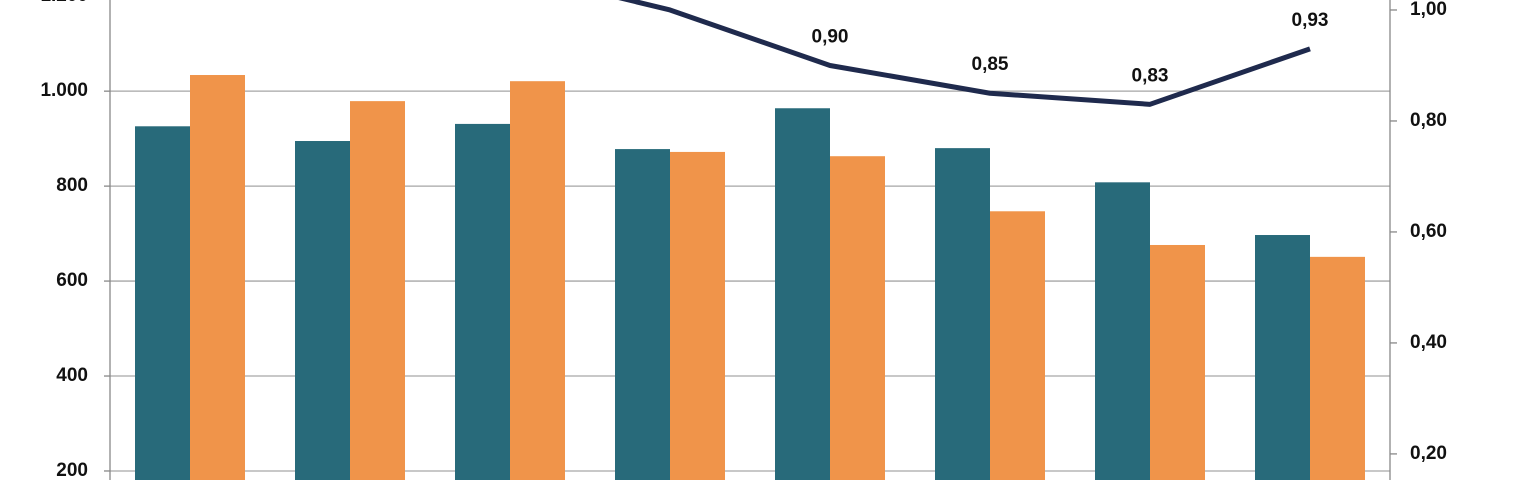 Image resolution: width=1520 pixels, height=480 pixels. Describe the element at coordinates (990, 64) in the screenshot. I see `data-label: 0,85` at that location.